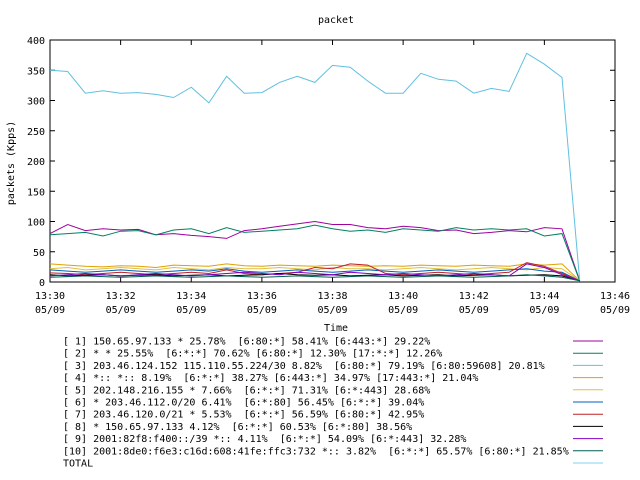  What do you see at coordinates (78, 464) in the screenshot?
I see `legend-label: TOTAL` at bounding box center [78, 464].